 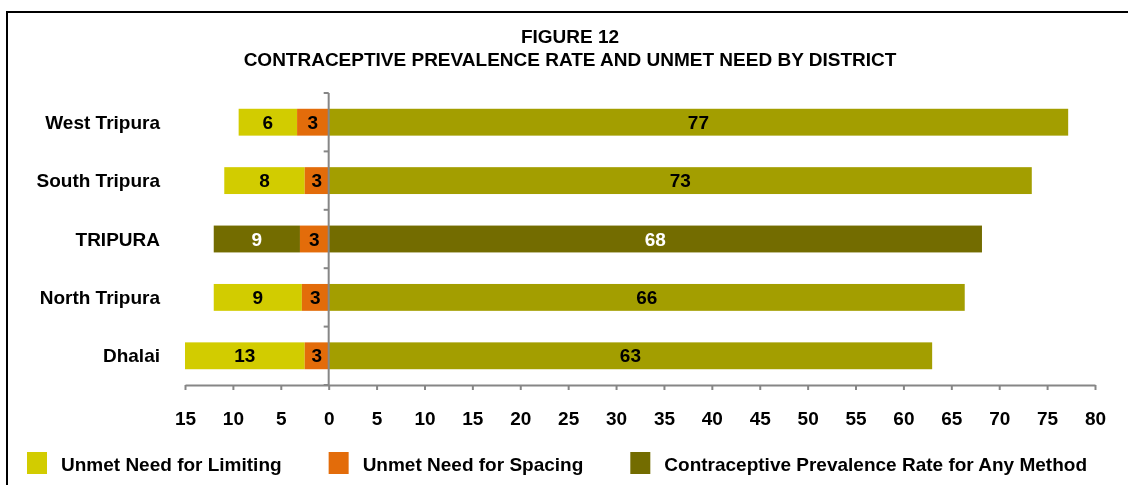 What do you see at coordinates (521, 418) in the screenshot?
I see `x-tick-label: 20` at bounding box center [521, 418].